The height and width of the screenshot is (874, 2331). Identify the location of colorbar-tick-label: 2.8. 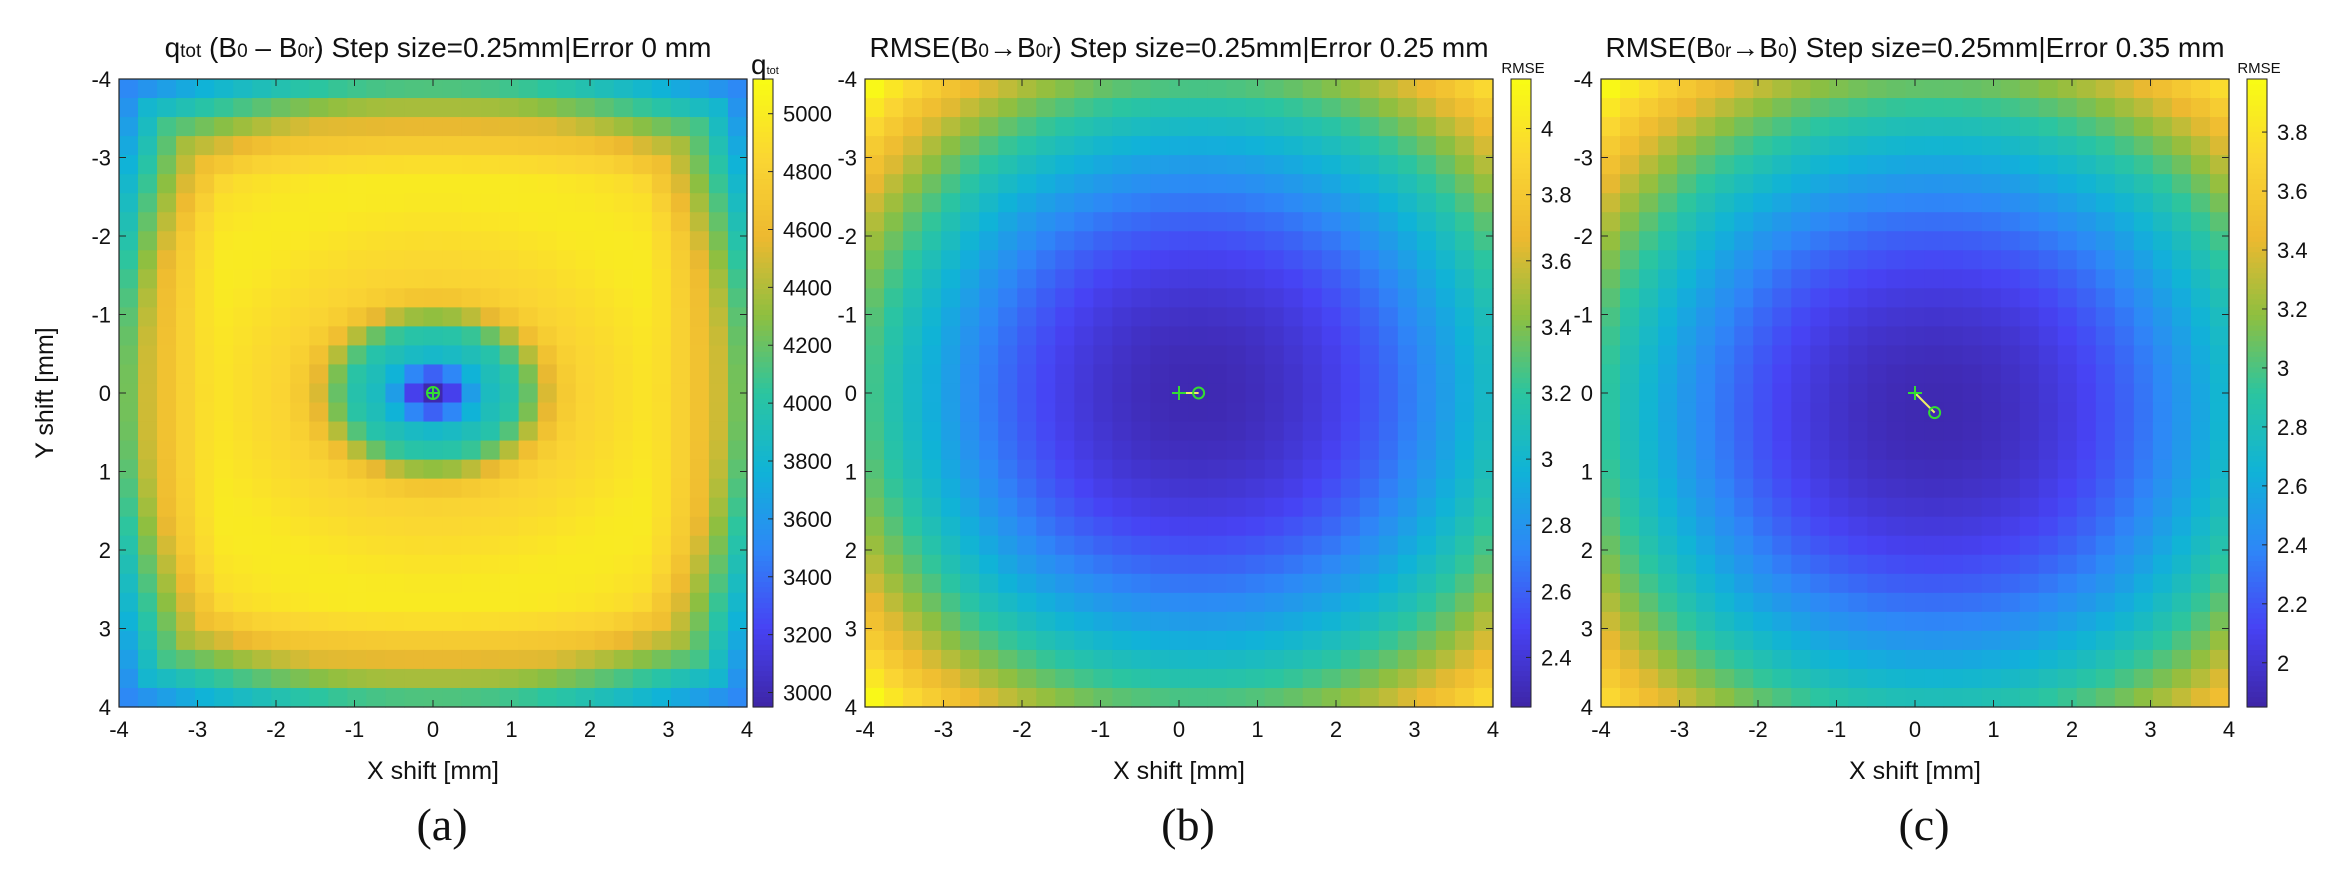
(2292, 427).